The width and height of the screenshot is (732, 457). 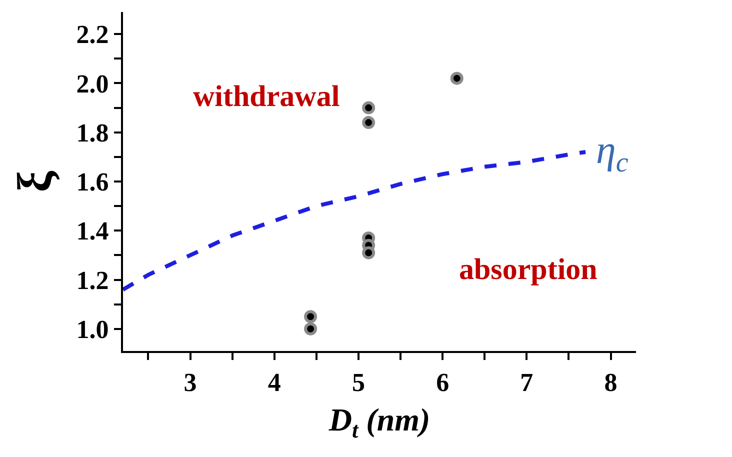 I want to click on x-tick-label: 7, so click(x=527, y=383).